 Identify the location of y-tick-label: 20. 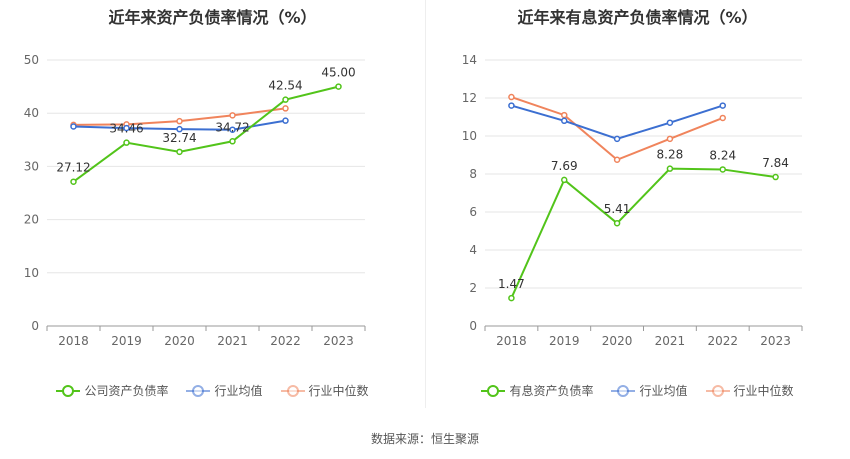
(31, 220).